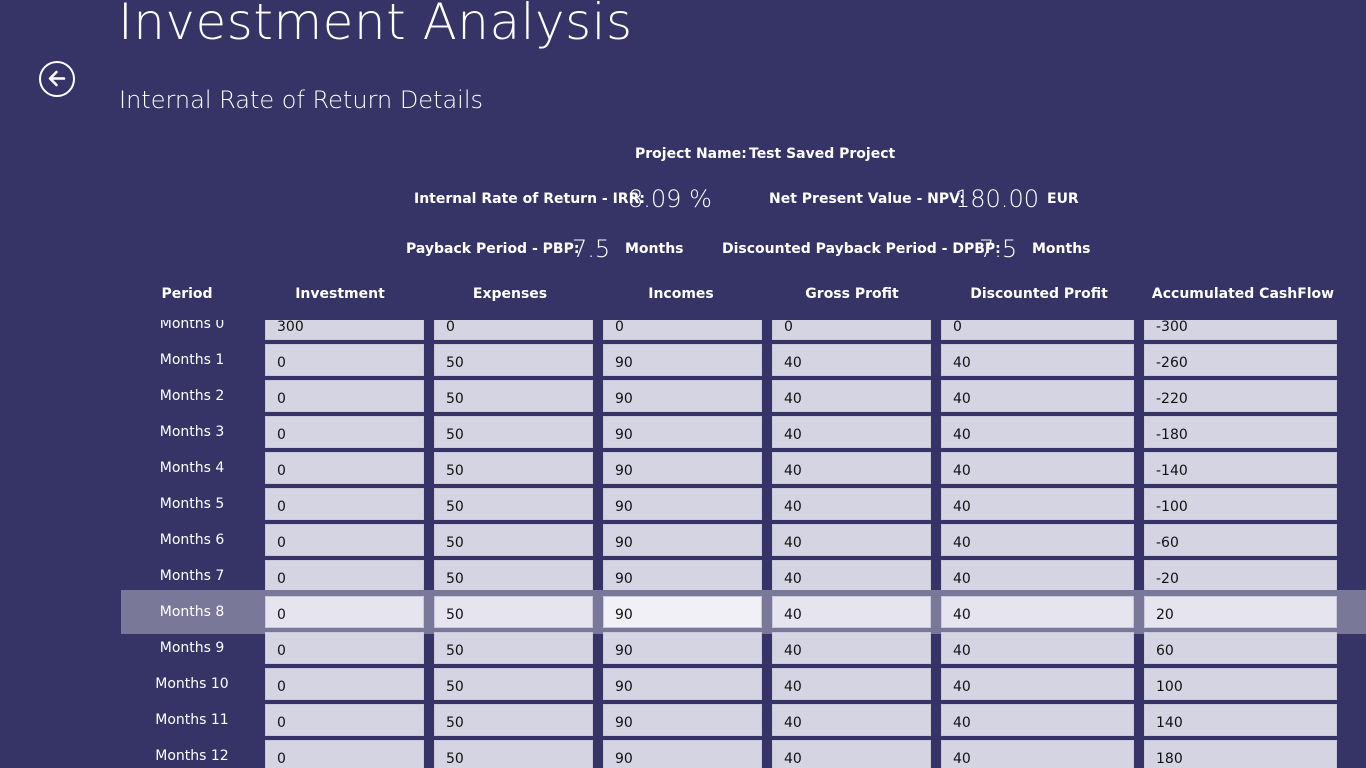 The height and width of the screenshot is (768, 1366). Describe the element at coordinates (344, 330) in the screenshot. I see `investment-cell: 300` at that location.